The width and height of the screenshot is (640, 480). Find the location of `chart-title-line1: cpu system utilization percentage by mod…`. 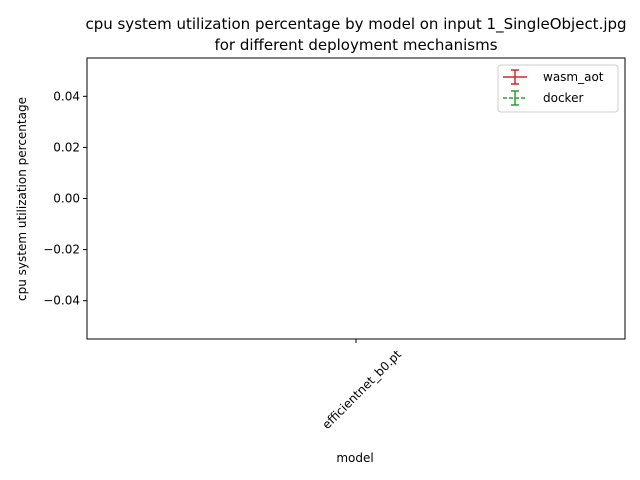

chart-title-line1: cpu system utilization percentage by mod… is located at coordinates (355, 24).